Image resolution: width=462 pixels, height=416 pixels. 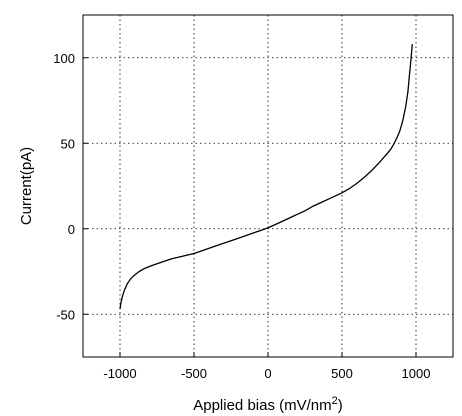 I want to click on y-tick-label: 0, so click(x=71, y=229).